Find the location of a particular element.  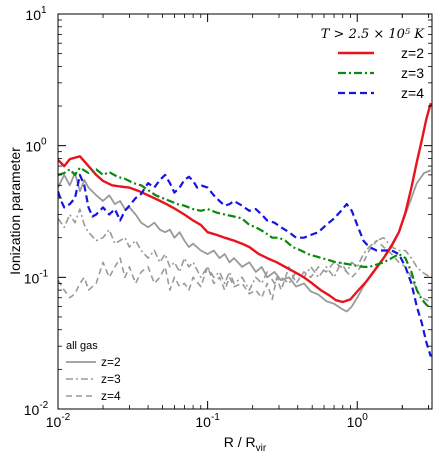

hot-legend-label: z=4 is located at coordinates (412, 93).